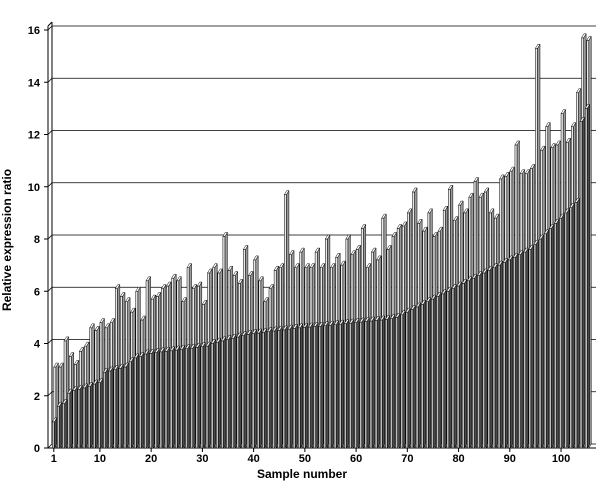 The height and width of the screenshot is (483, 600). I want to click on y-tick-label: 2, so click(37, 397).